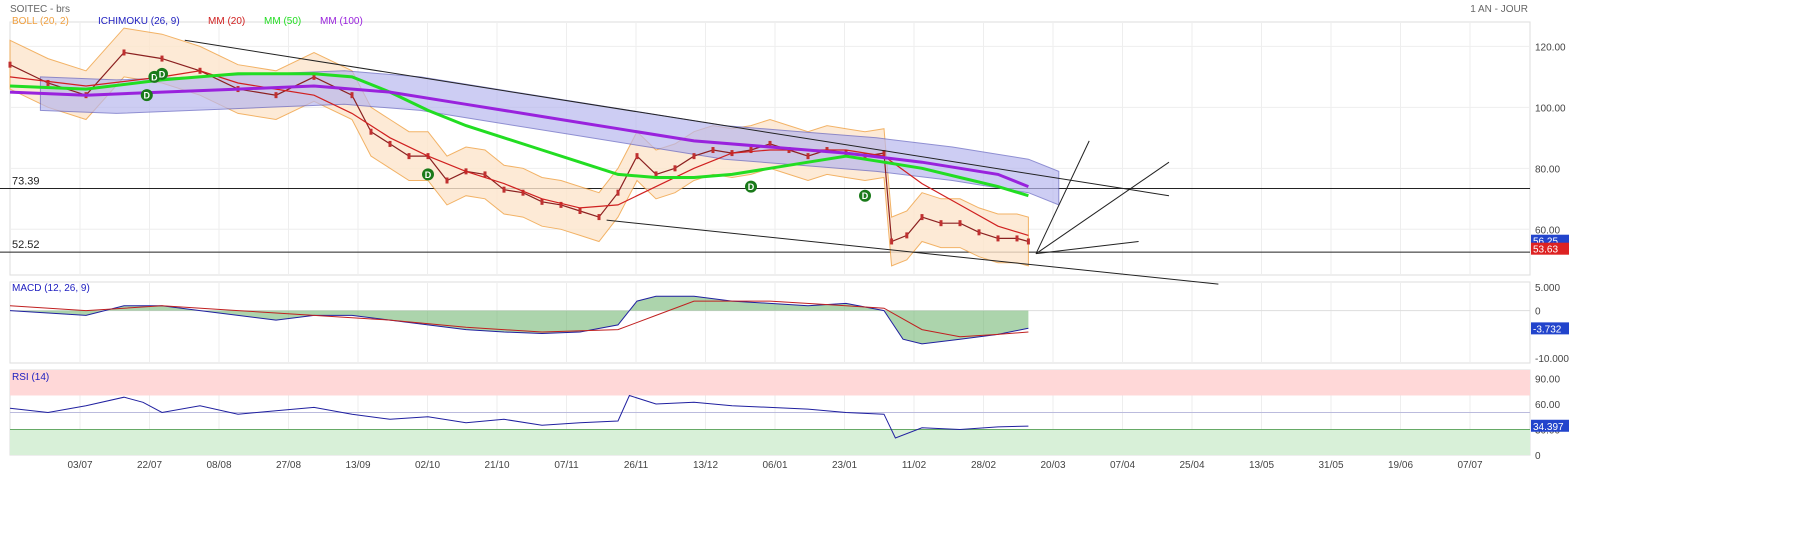 Image resolution: width=1817 pixels, height=549 pixels. What do you see at coordinates (1052, 465) in the screenshot?
I see `x-tick-label: 20/03` at bounding box center [1052, 465].